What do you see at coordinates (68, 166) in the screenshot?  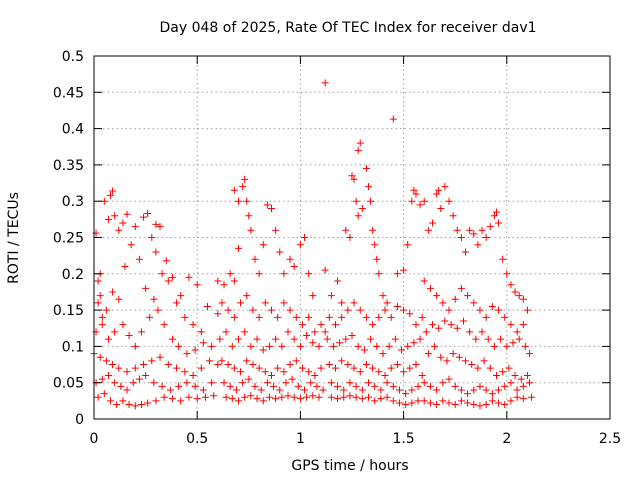 I see `y-tick-label: 0.35` at bounding box center [68, 166].